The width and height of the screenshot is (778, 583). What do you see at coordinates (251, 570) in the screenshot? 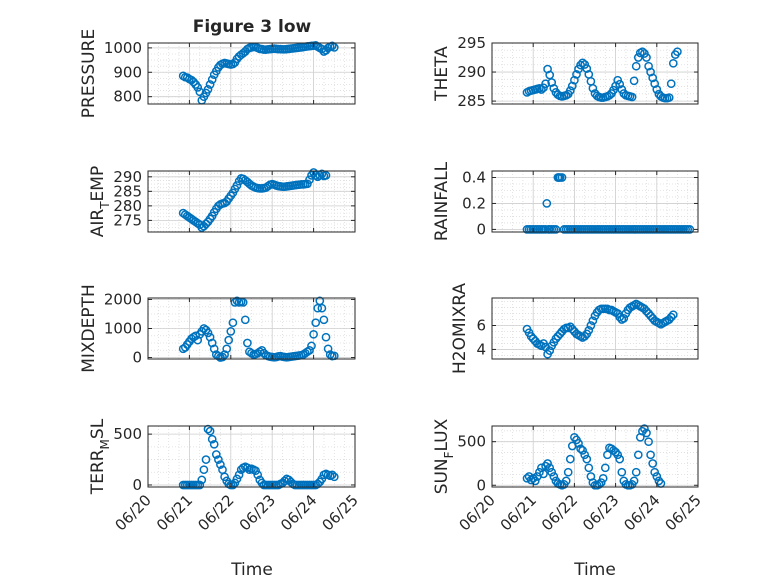
I see `x-axis-label-left: Time` at bounding box center [251, 570].